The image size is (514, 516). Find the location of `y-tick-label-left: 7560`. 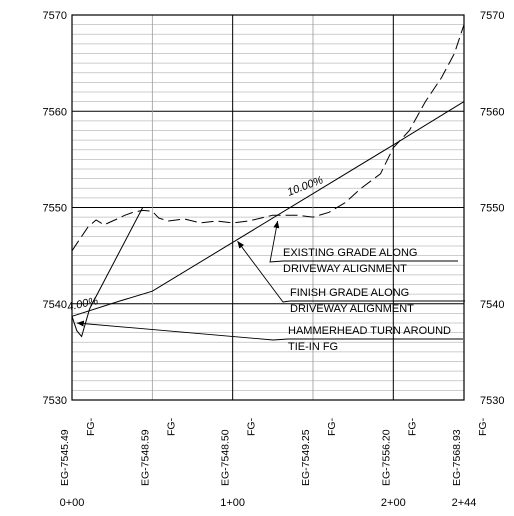

y-tick-label-left: 7560 is located at coordinates (55, 112).